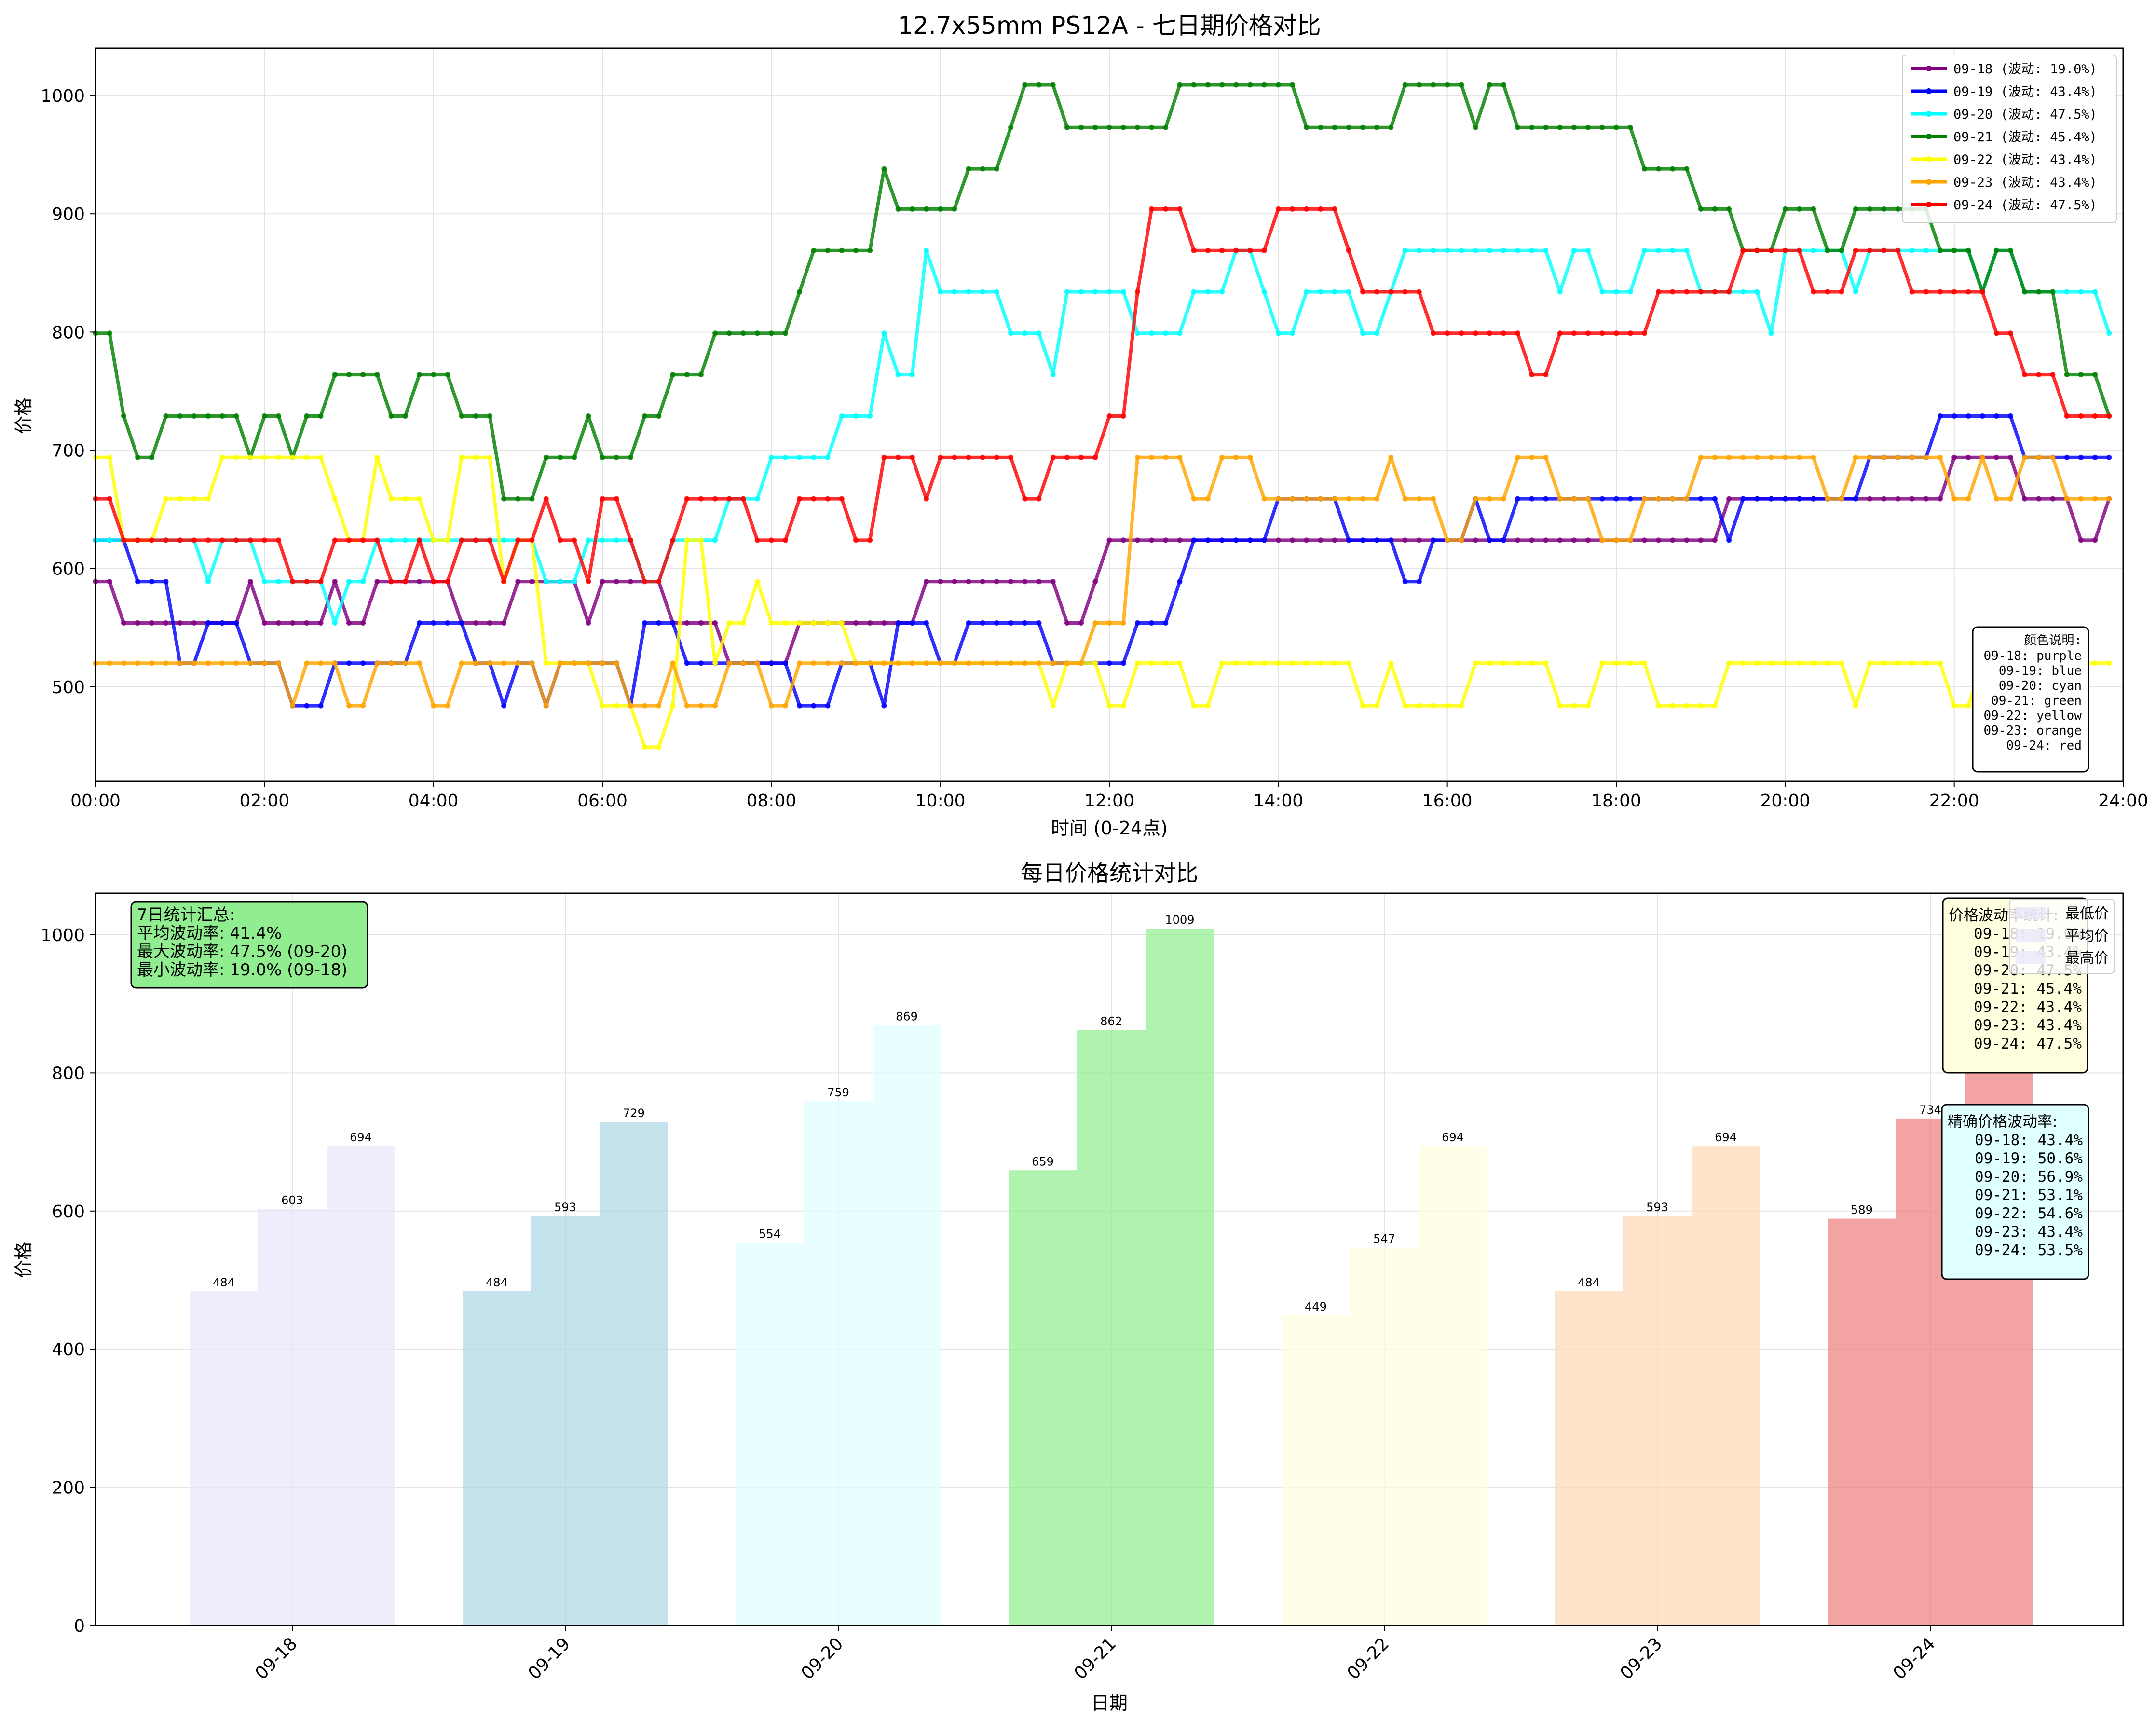 This screenshot has height=1721, width=2156. I want to click on bar-最高价, so click(1453, 1385).